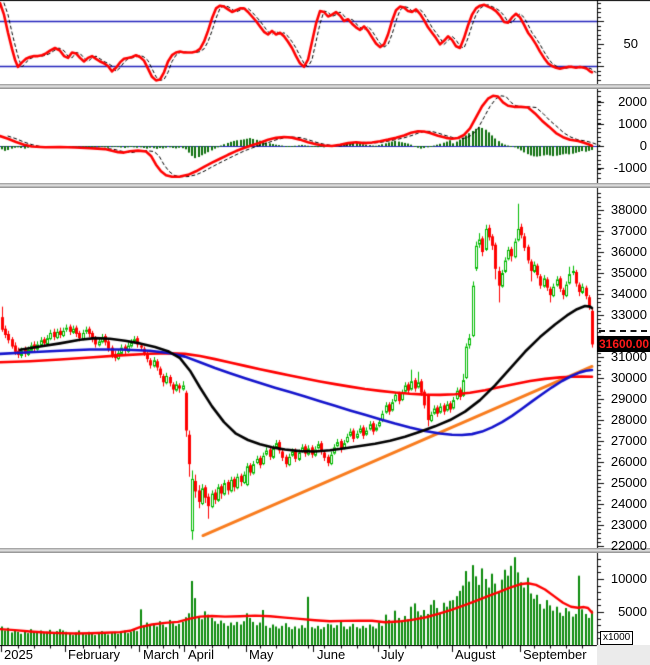  What do you see at coordinates (94, 654) in the screenshot?
I see `month-label: February` at bounding box center [94, 654].